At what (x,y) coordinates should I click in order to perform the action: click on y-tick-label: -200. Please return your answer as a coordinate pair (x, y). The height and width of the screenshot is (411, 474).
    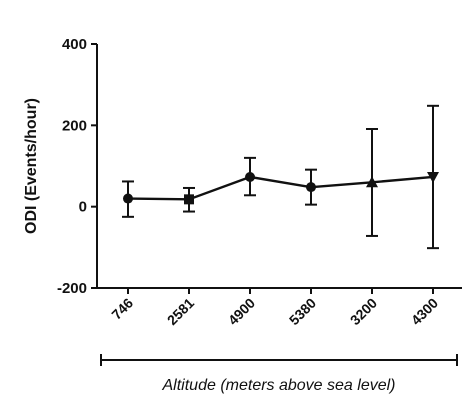
    Looking at the image, I should click on (72, 288).